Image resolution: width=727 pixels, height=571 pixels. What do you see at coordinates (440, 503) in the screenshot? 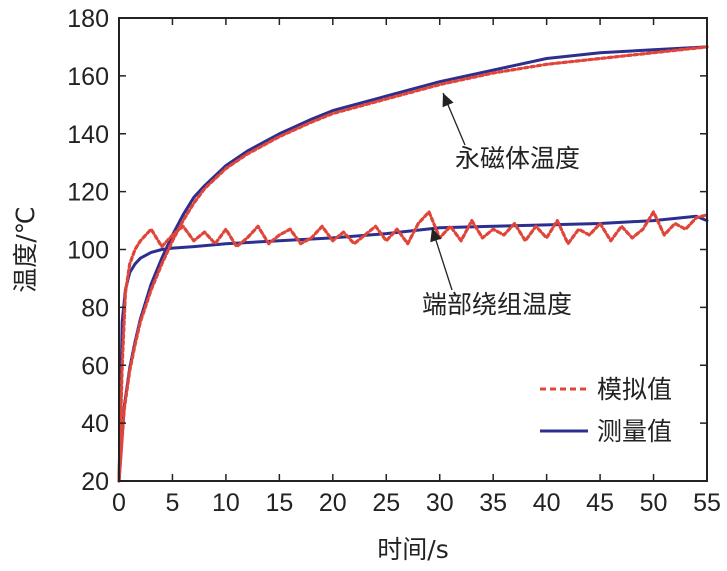
I see `x-tick-label: 30` at bounding box center [440, 503].